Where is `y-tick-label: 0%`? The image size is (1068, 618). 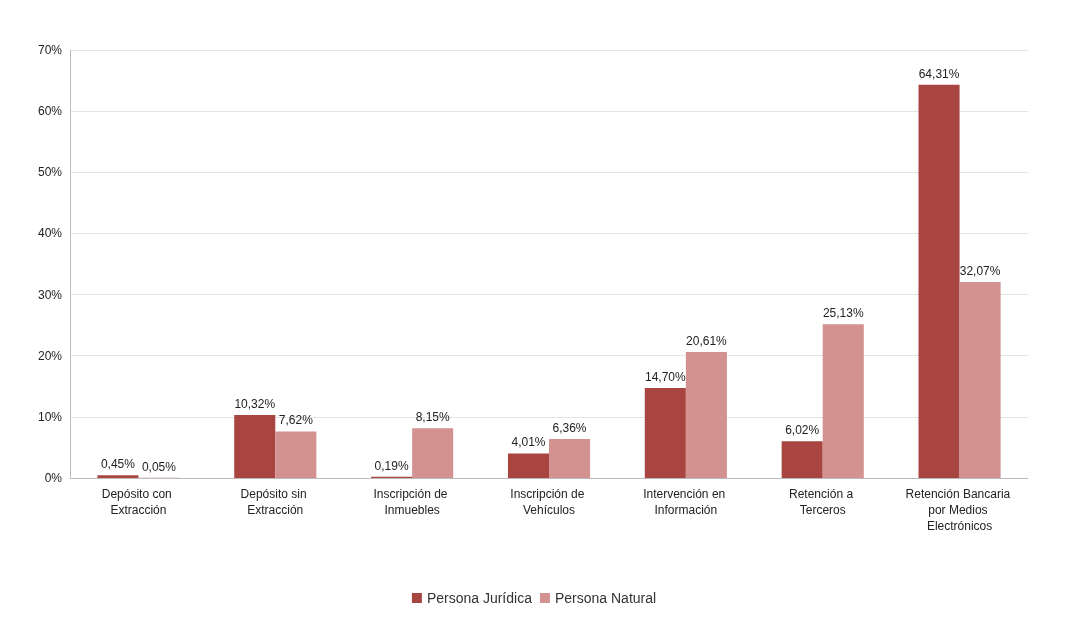
y-tick-label: 0% is located at coordinates (53, 478).